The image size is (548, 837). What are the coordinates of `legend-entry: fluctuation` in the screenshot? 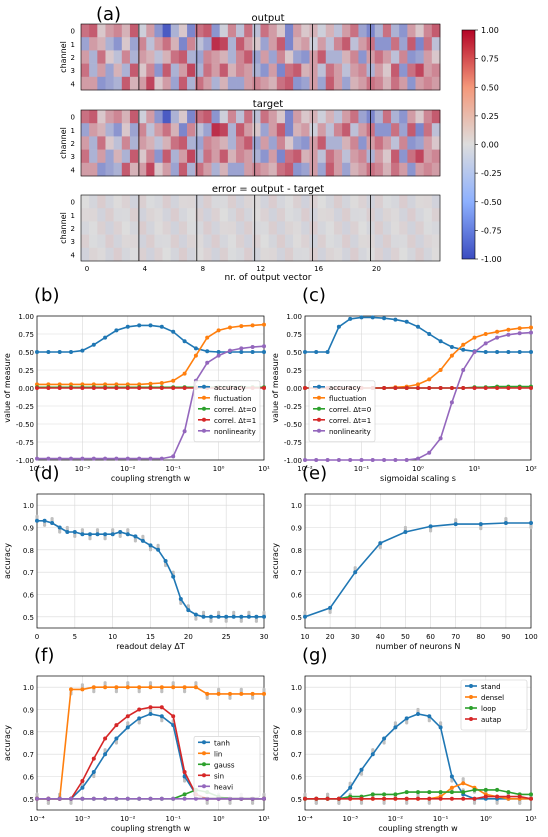 It's located at (233, 399).